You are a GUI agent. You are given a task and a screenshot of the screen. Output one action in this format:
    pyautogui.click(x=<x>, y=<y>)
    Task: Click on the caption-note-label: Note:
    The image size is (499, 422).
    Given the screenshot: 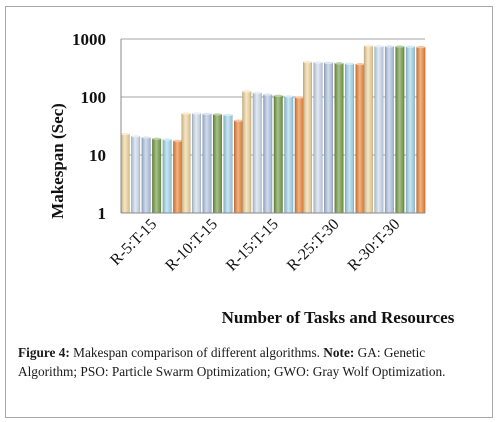 What is the action you would take?
    pyautogui.click(x=339, y=352)
    